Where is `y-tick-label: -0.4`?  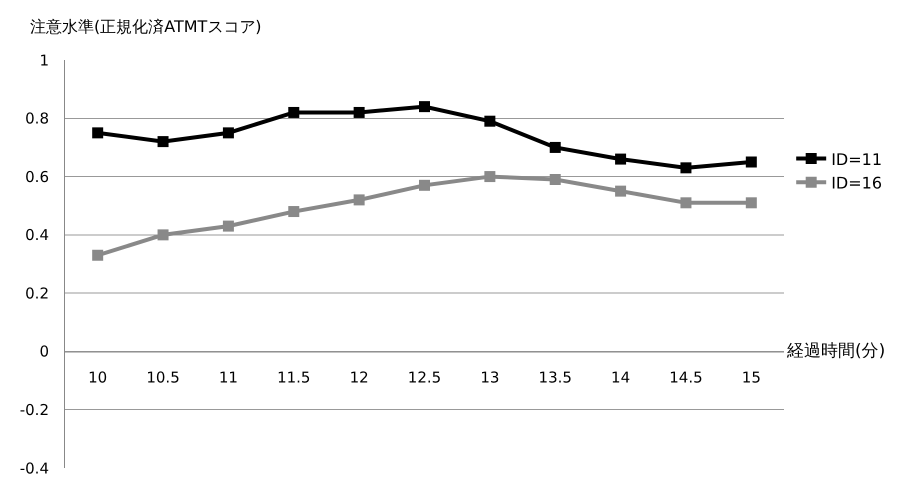 y-tick-label: -0.4 is located at coordinates (34, 468).